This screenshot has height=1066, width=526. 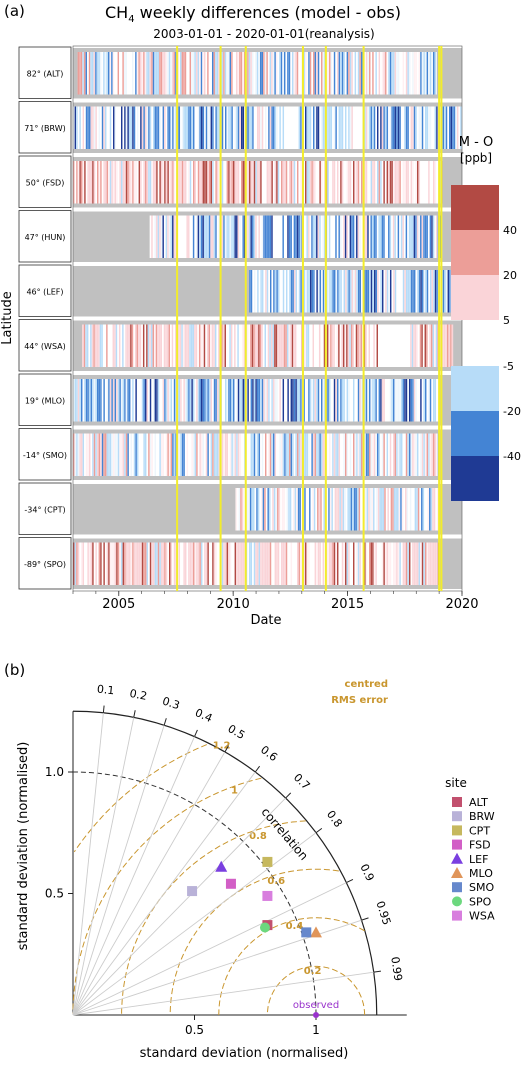 What do you see at coordinates (366, 872) in the screenshot?
I see `correlation-tick-label: 0.9` at bounding box center [366, 872].